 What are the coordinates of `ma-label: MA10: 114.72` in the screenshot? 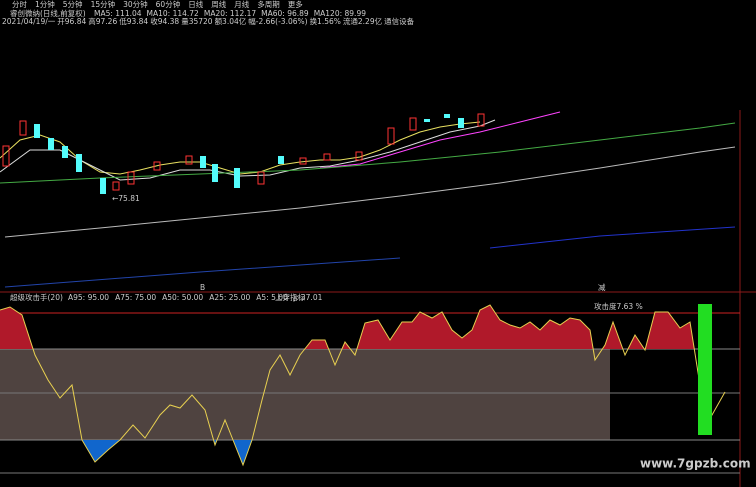 It's located at (173, 13).